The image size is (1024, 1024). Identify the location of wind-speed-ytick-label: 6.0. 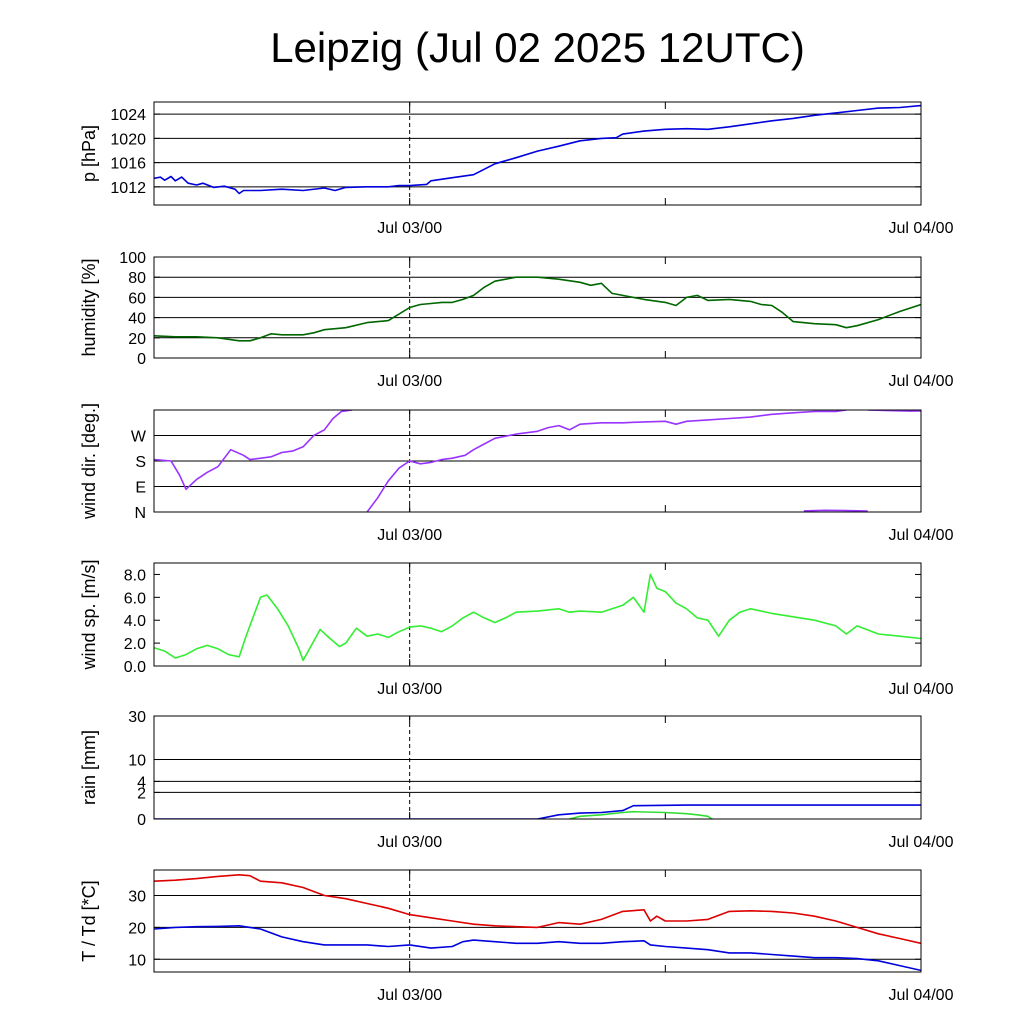
(135, 598).